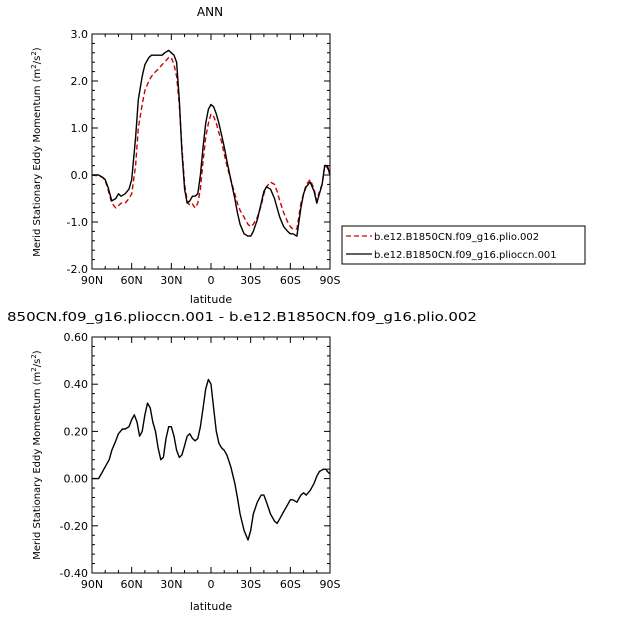 The image size is (619, 622). Describe the element at coordinates (250, 584) in the screenshot. I see `bottom-x-tick-label: 30S` at that location.